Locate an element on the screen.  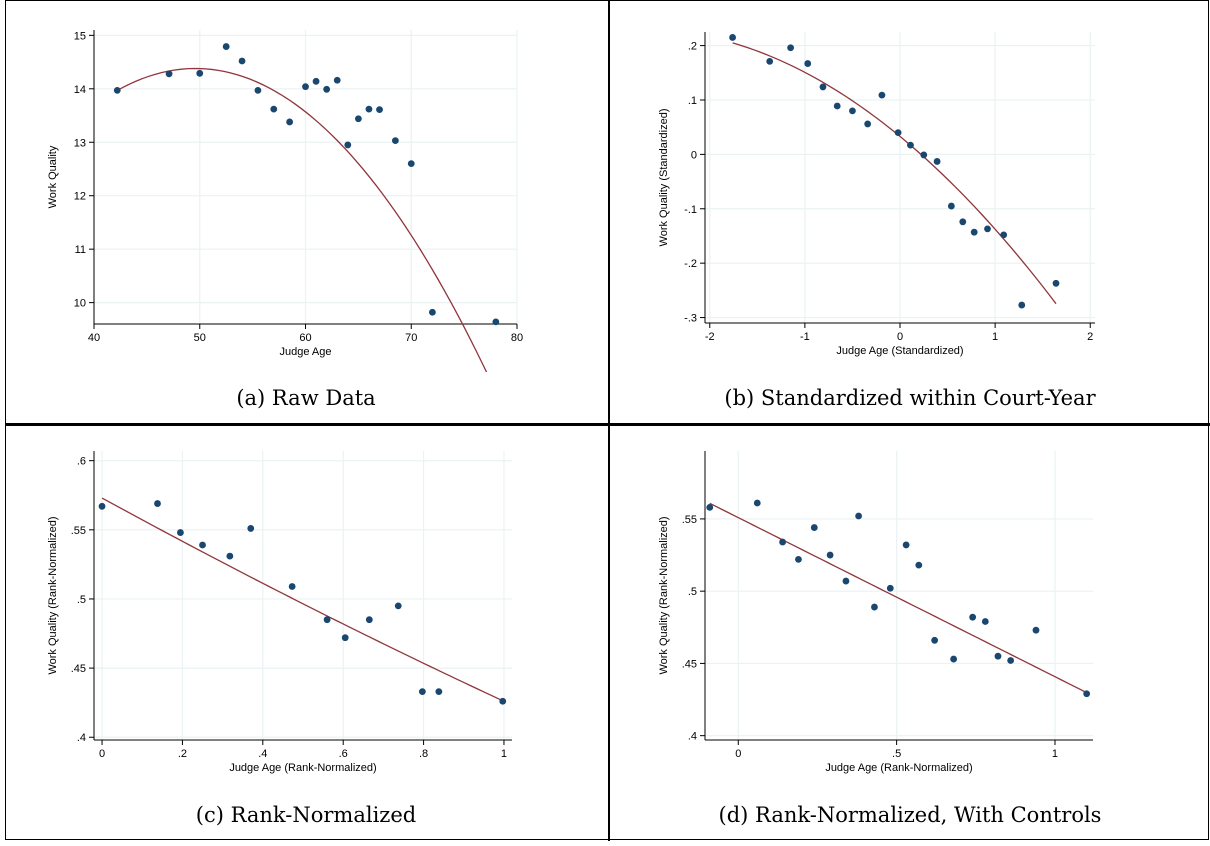
y-tick-label-d-2: .5 is located at coordinates (692, 592).